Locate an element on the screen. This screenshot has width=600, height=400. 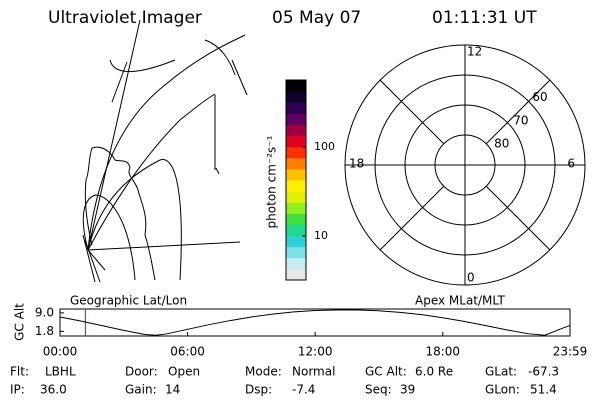
field-value: LBHL is located at coordinates (60, 372).